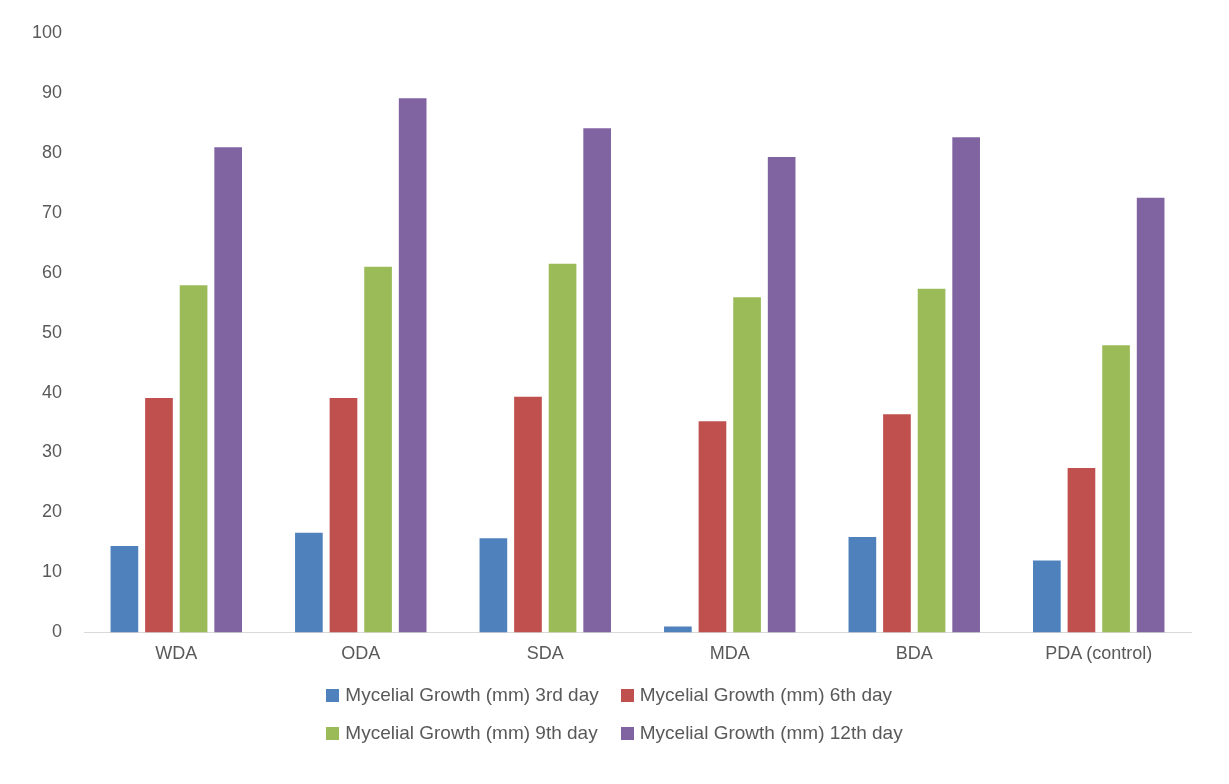 The width and height of the screenshot is (1229, 784). Describe the element at coordinates (361, 653) in the screenshot. I see `x-tick-label: ODA` at that location.